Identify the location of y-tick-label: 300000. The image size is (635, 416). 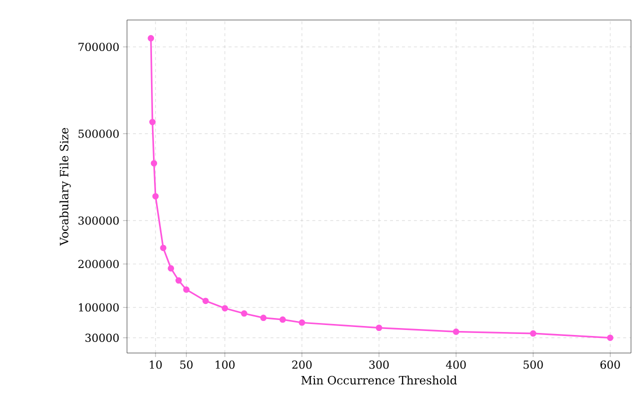
(98, 220).